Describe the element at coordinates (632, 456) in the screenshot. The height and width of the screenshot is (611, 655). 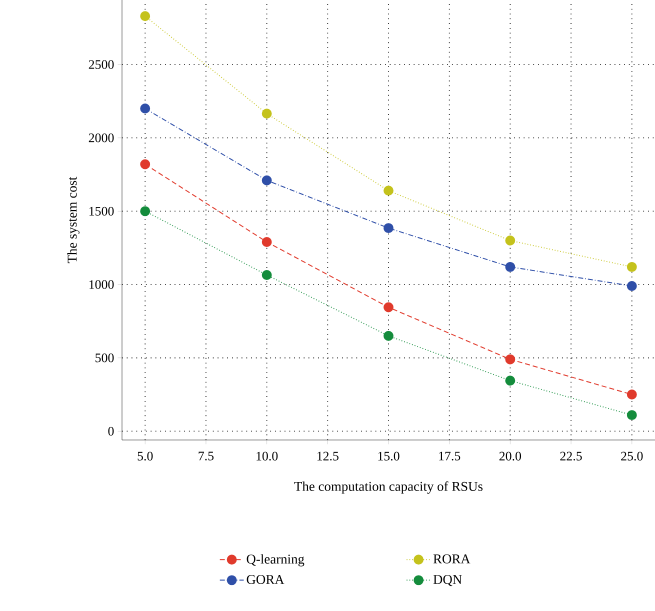
I see `x-tick-label: 25.0` at that location.